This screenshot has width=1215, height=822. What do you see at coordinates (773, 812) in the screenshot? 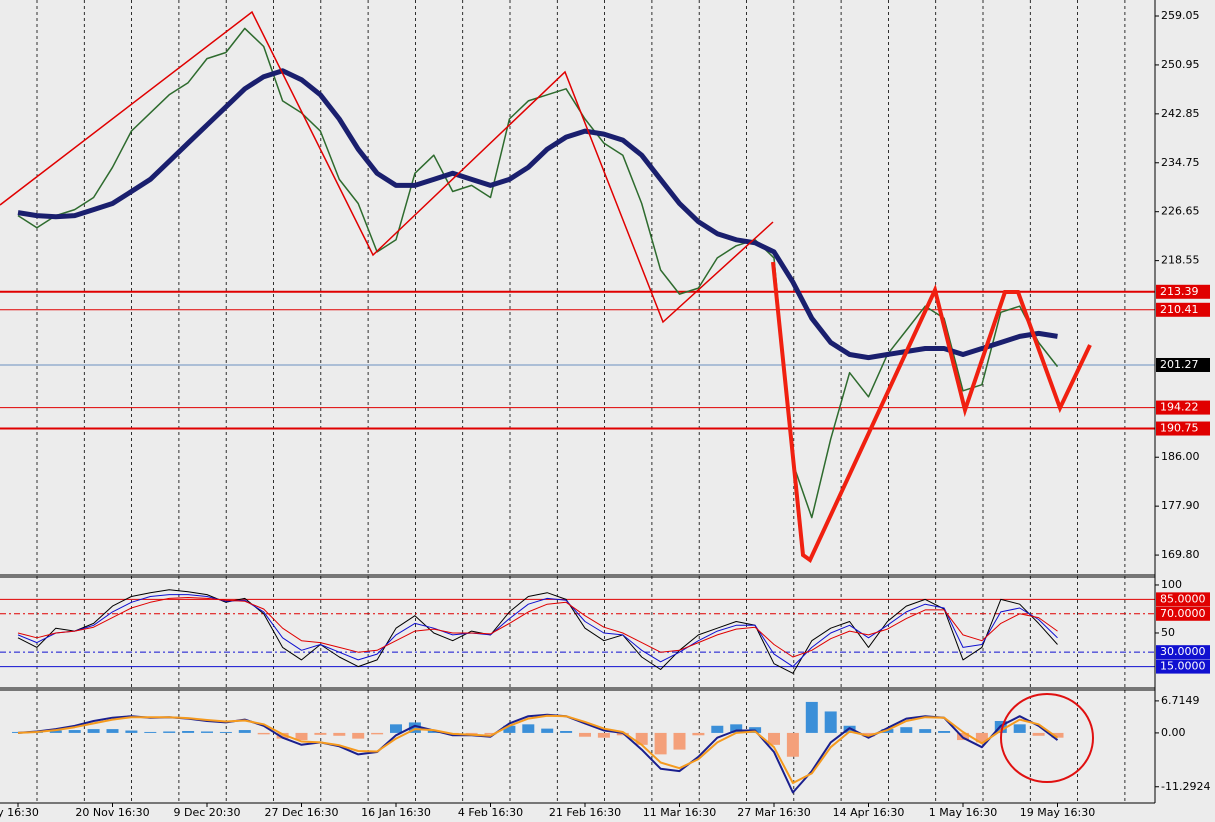
I see `x-tick-label: 27 Mar 16:30` at bounding box center [773, 812].